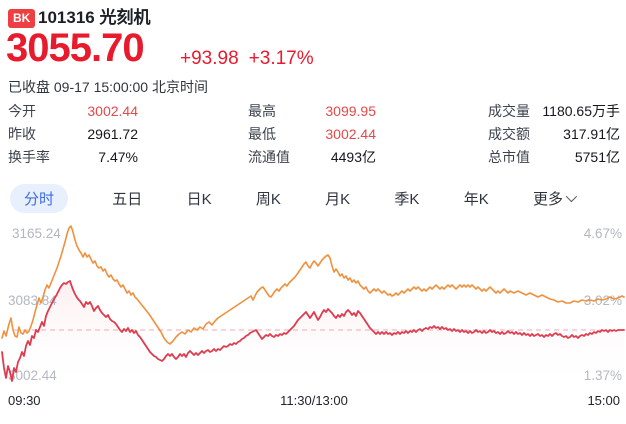 The image size is (626, 424). I want to click on tab-more-label: 更多, so click(547, 199).